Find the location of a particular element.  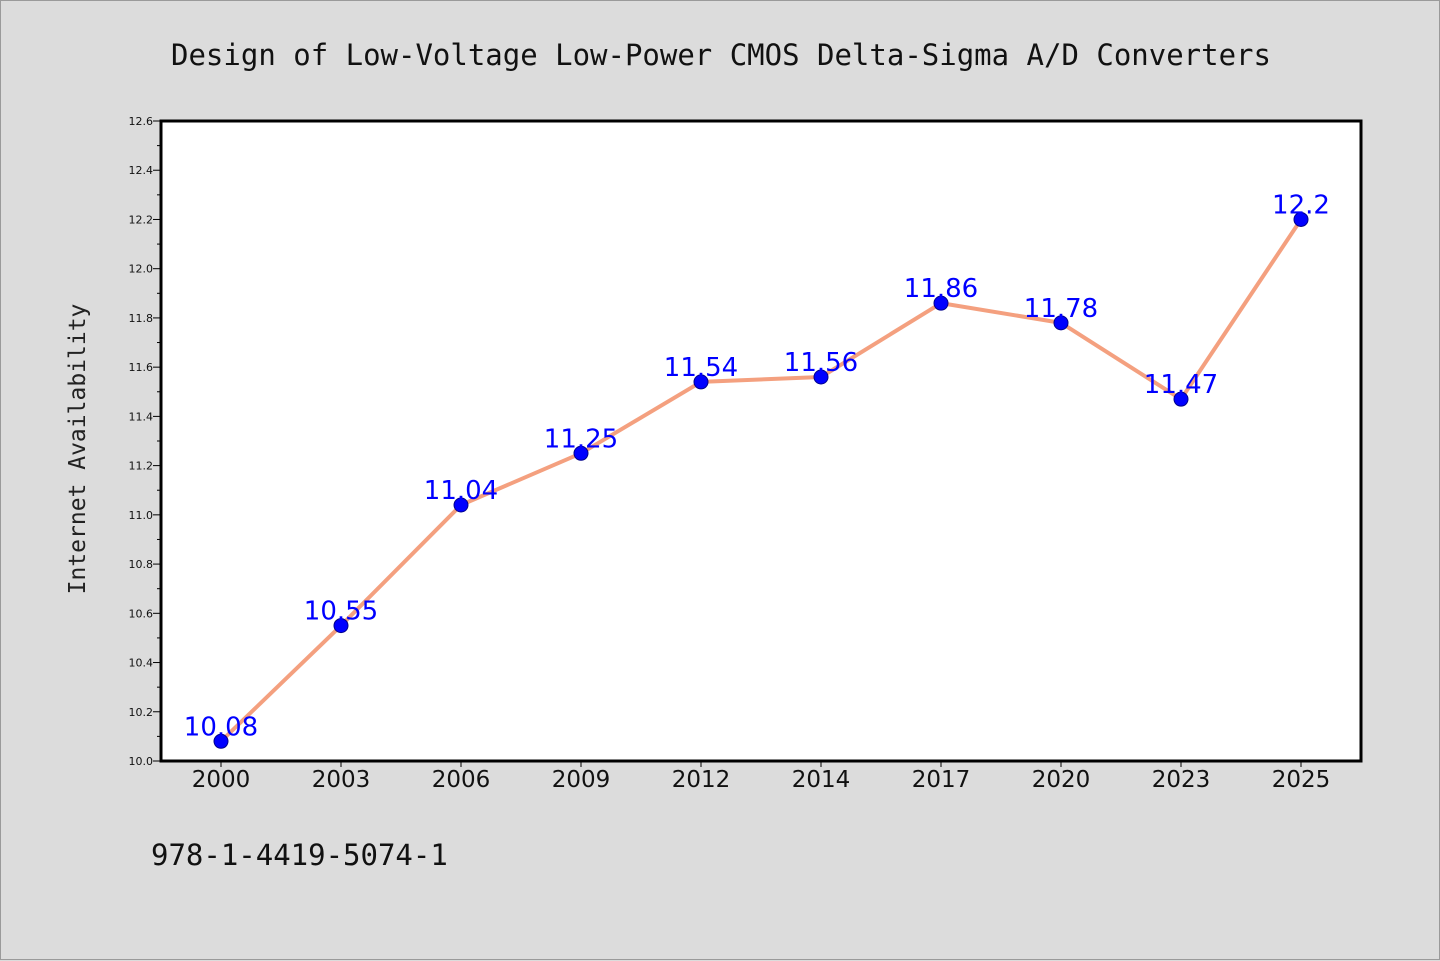

y-tick-label: 10.0 is located at coordinates (141, 761).